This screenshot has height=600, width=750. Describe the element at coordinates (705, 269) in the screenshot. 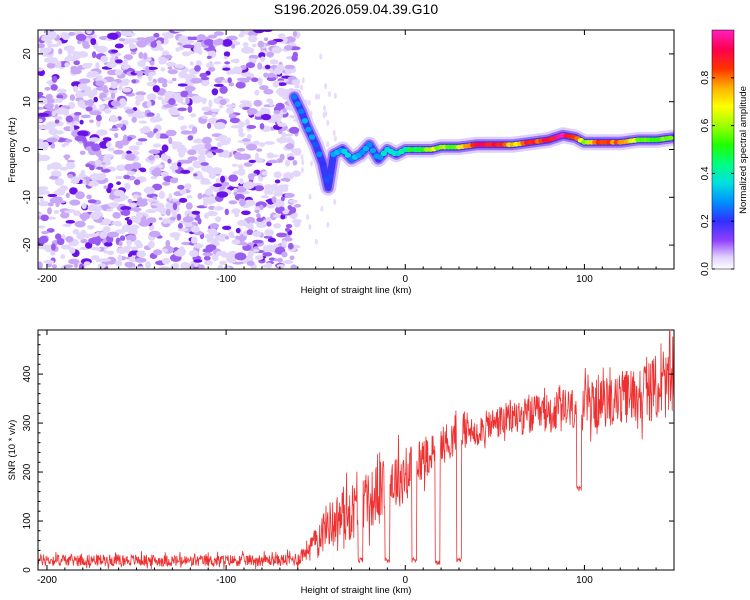

I see `colorbar-tick-label: 0.0` at that location.